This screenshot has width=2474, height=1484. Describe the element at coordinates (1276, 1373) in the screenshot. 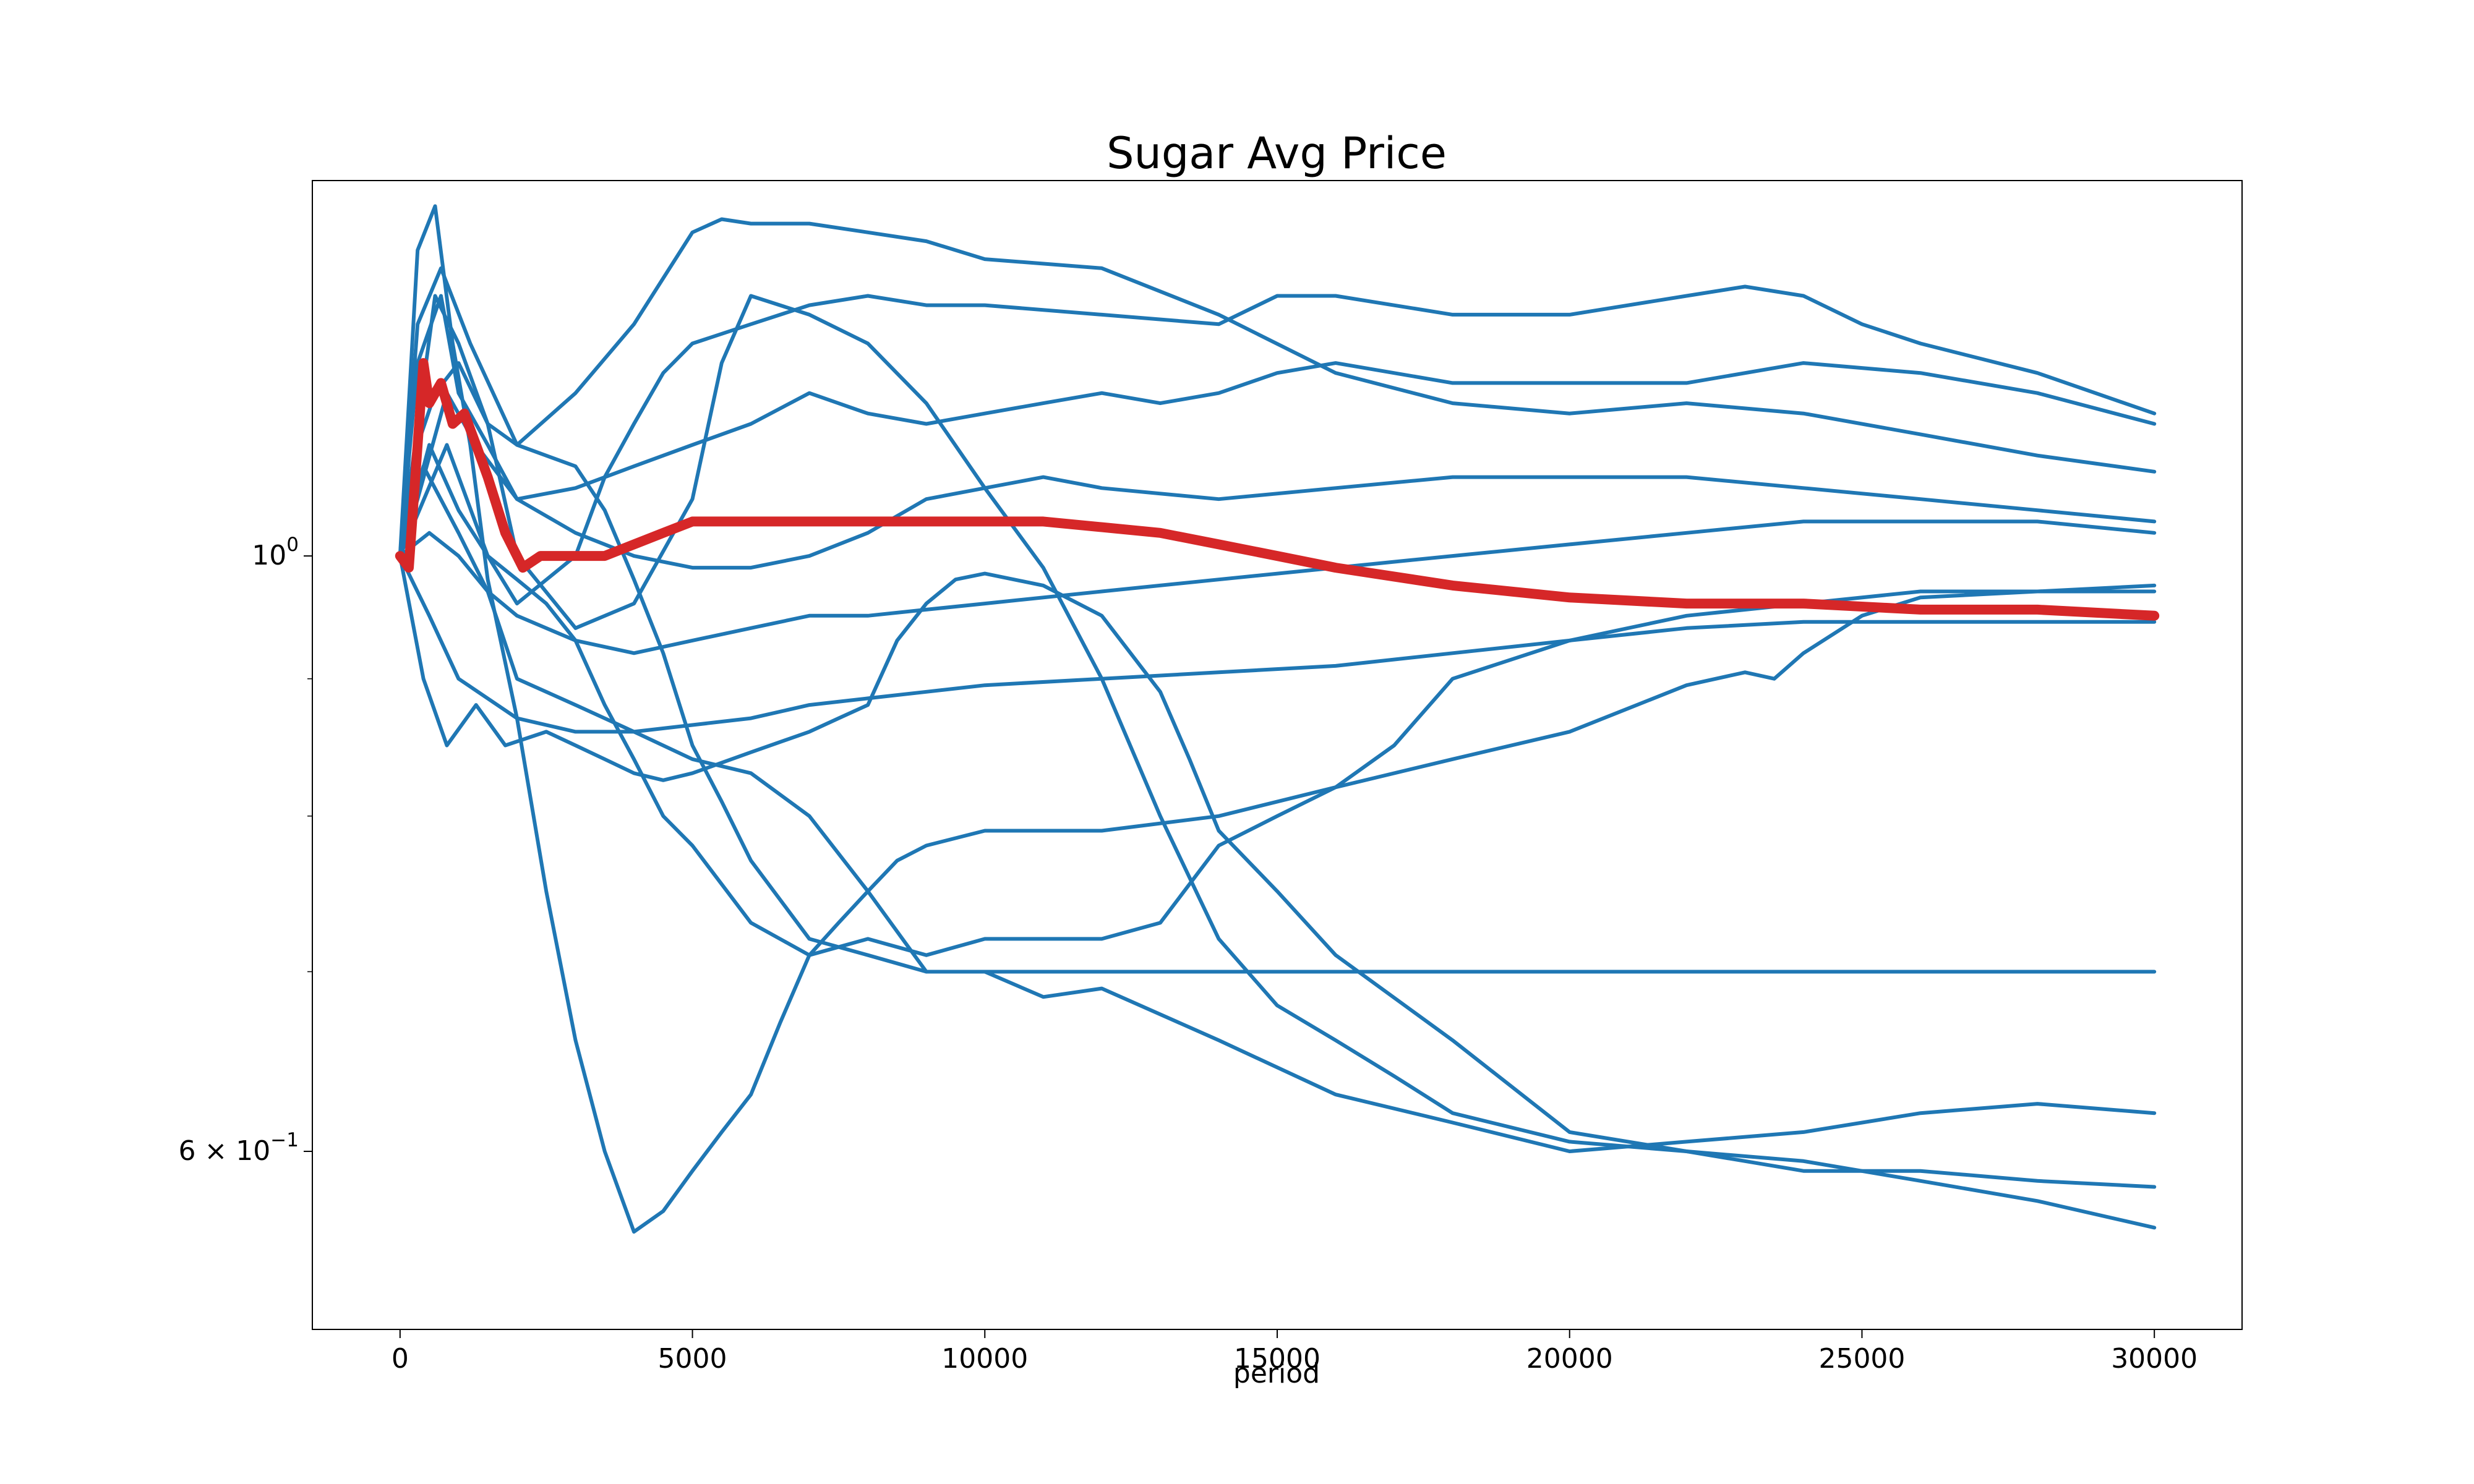

I see `x-axis-label: period` at that location.